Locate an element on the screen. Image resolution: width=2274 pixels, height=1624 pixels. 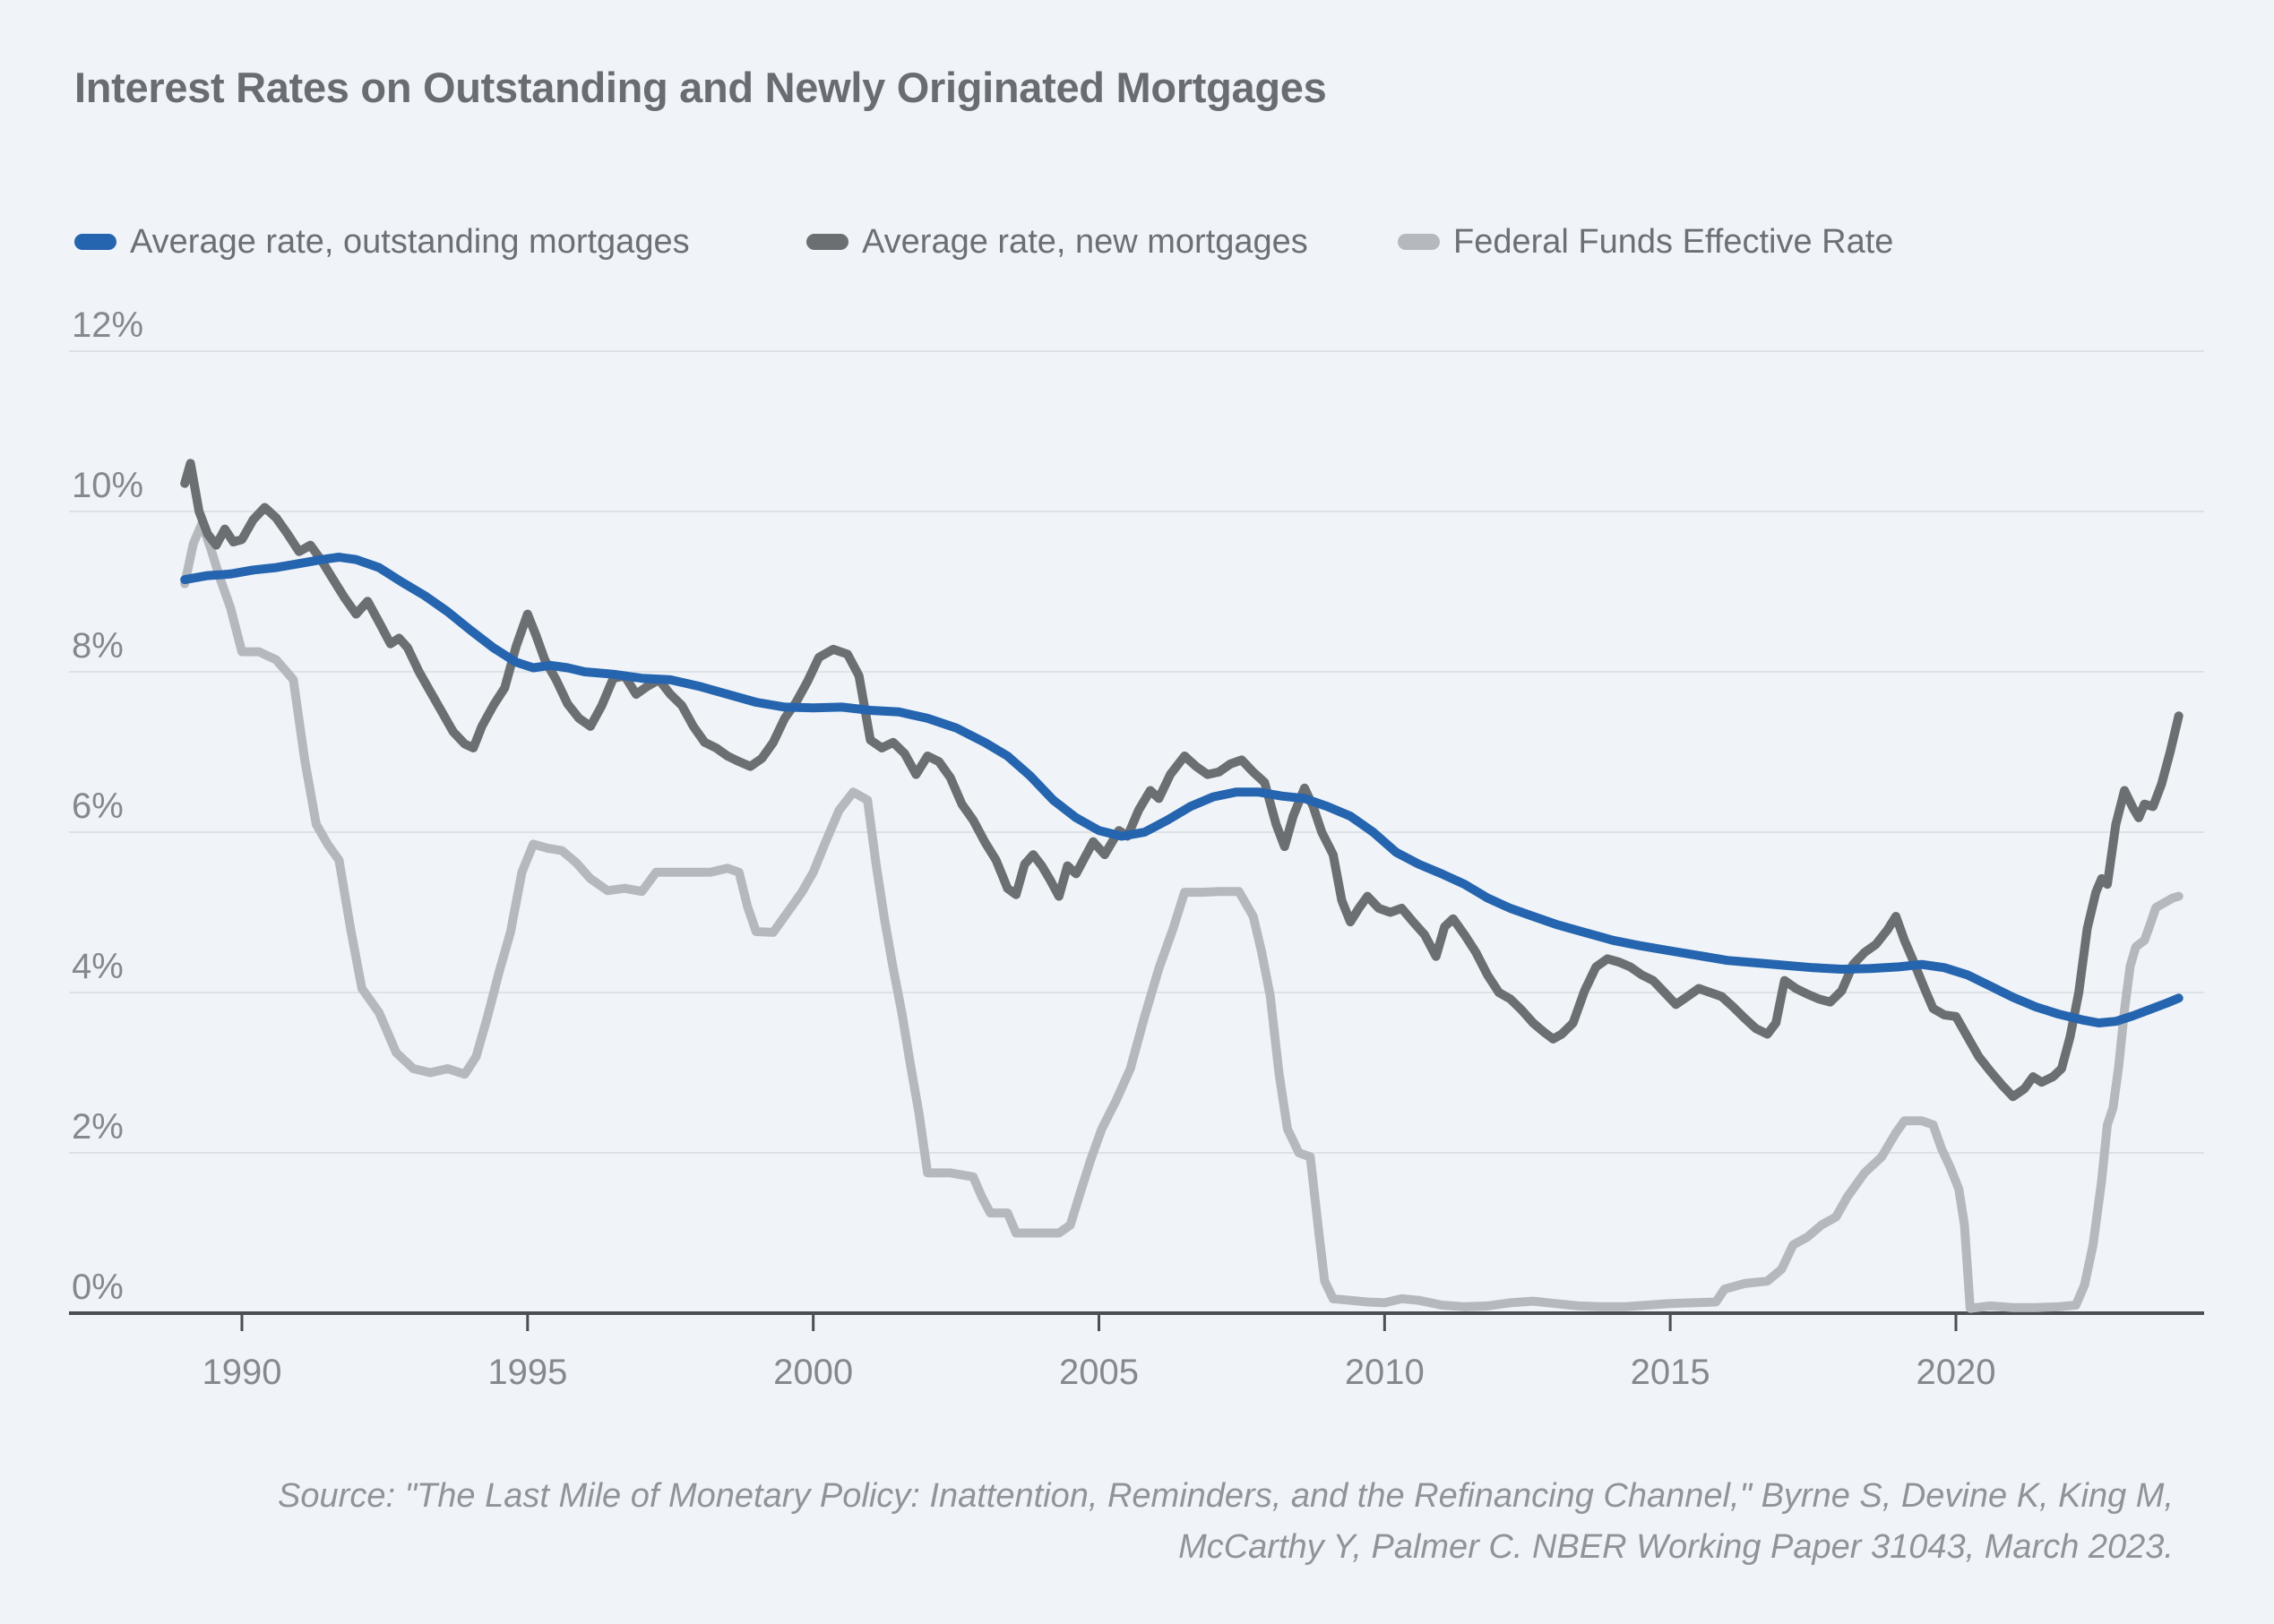
legend-label: Average rate, outstanding mortgages is located at coordinates (410, 241).